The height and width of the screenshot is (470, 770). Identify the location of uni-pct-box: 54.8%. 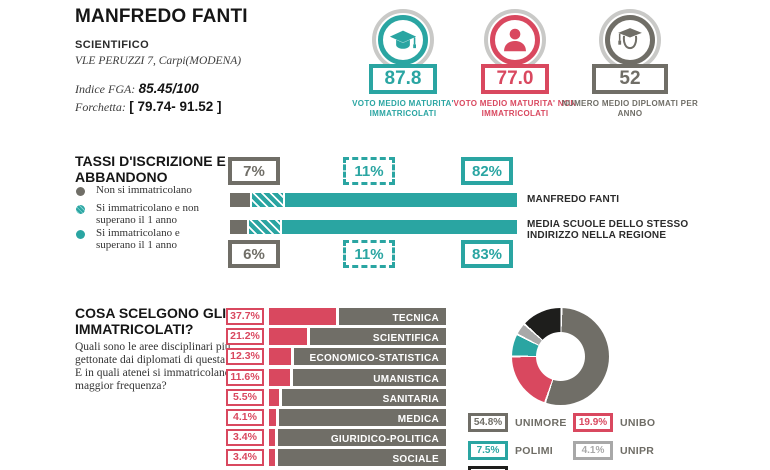
(488, 422).